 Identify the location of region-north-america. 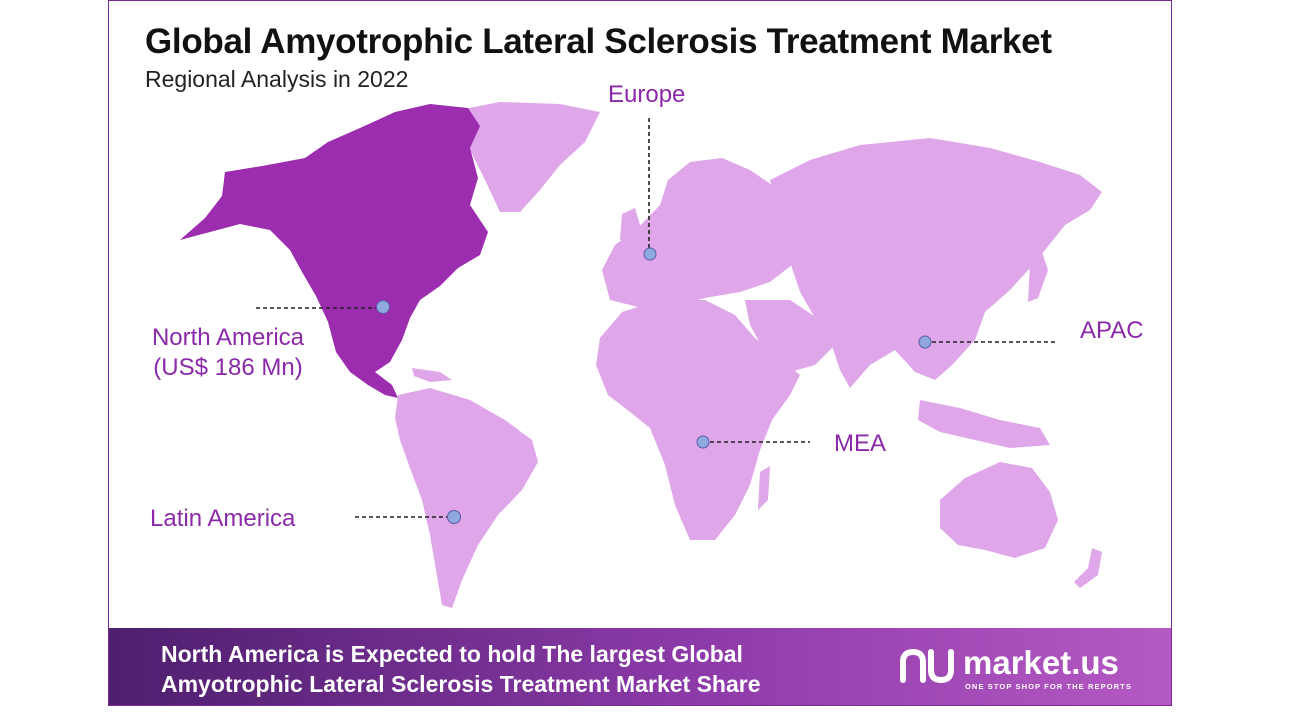
(334, 251).